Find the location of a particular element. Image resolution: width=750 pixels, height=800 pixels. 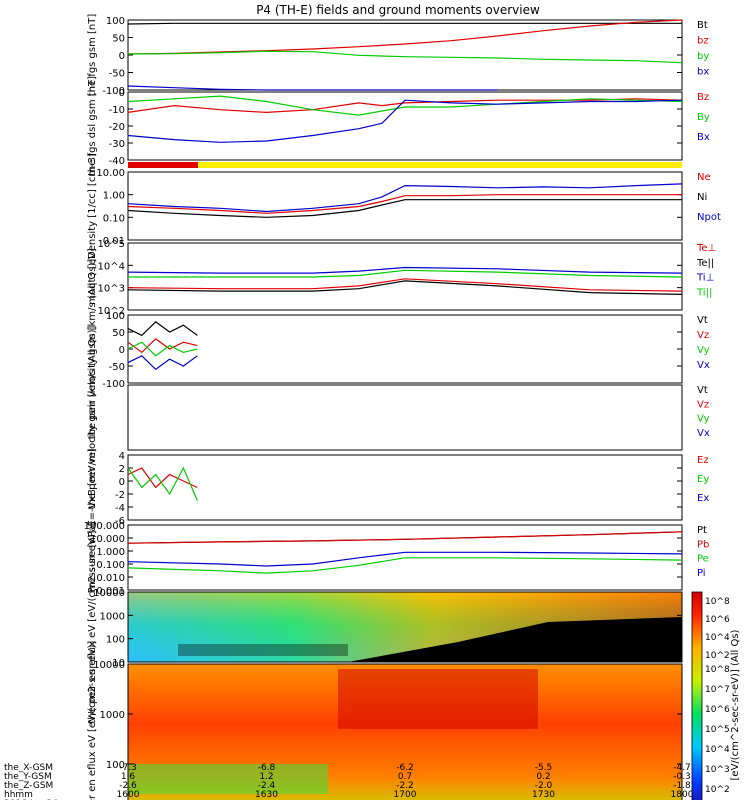

series-line-By is located at coordinates (405, 105).